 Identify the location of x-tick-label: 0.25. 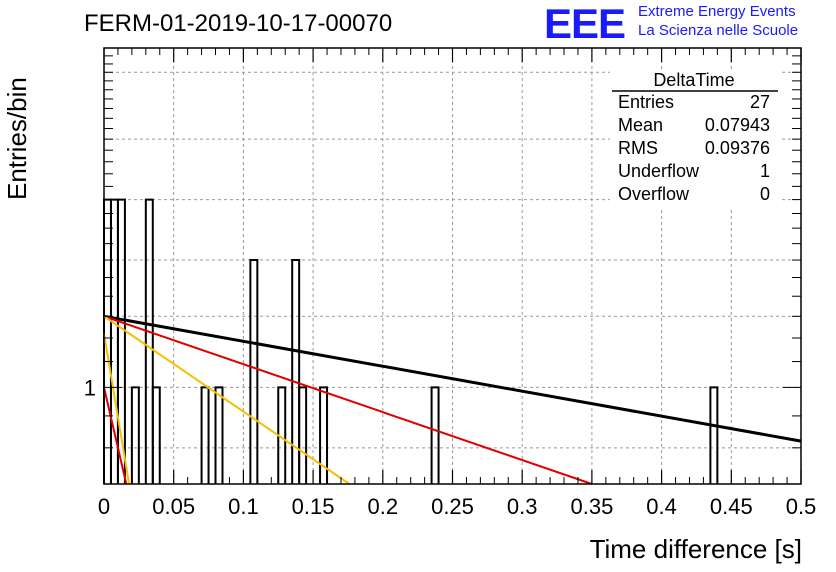
(452, 506).